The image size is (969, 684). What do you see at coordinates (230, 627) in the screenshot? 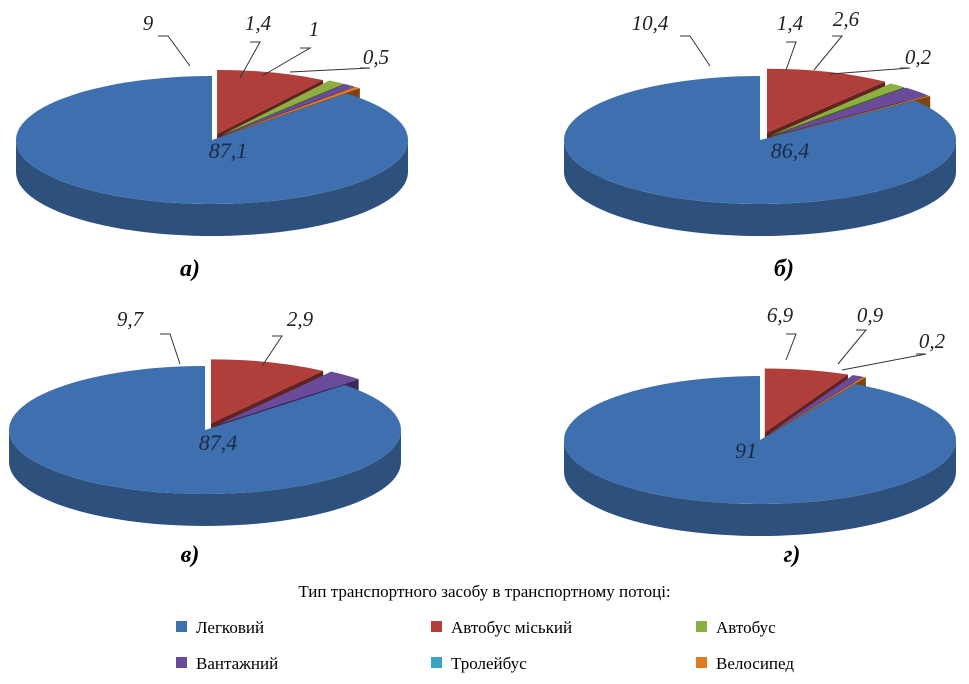
I see `legend-label: Легковий` at bounding box center [230, 627].